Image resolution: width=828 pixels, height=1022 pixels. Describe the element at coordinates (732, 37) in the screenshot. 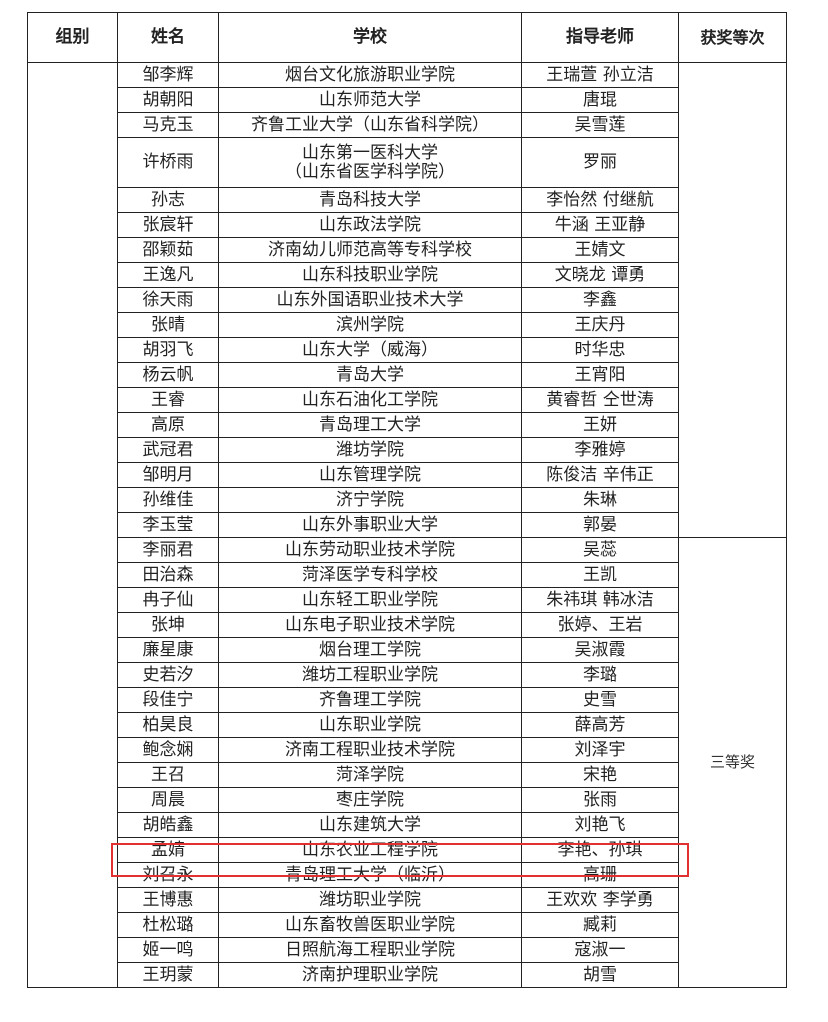

I see `header-award: 获奖等次` at that location.